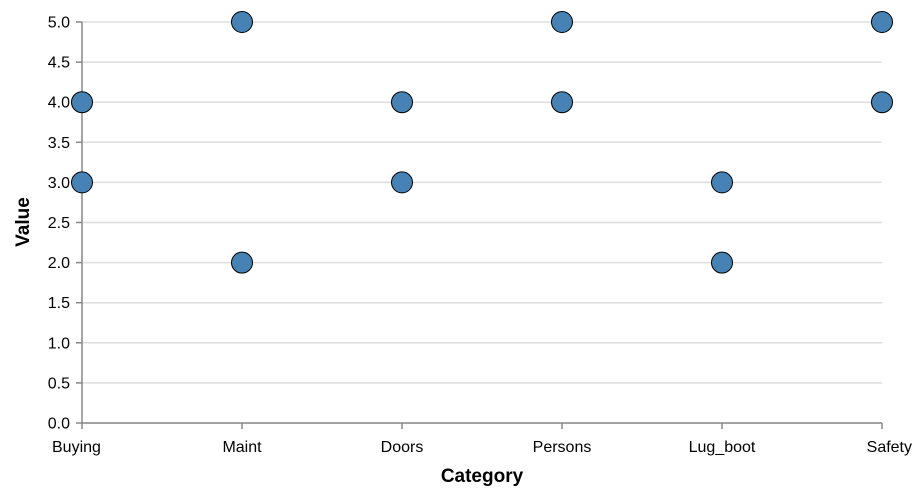 This screenshot has height=496, width=922. What do you see at coordinates (722, 447) in the screenshot?
I see `x-tick-label: Lug_boot` at bounding box center [722, 447].